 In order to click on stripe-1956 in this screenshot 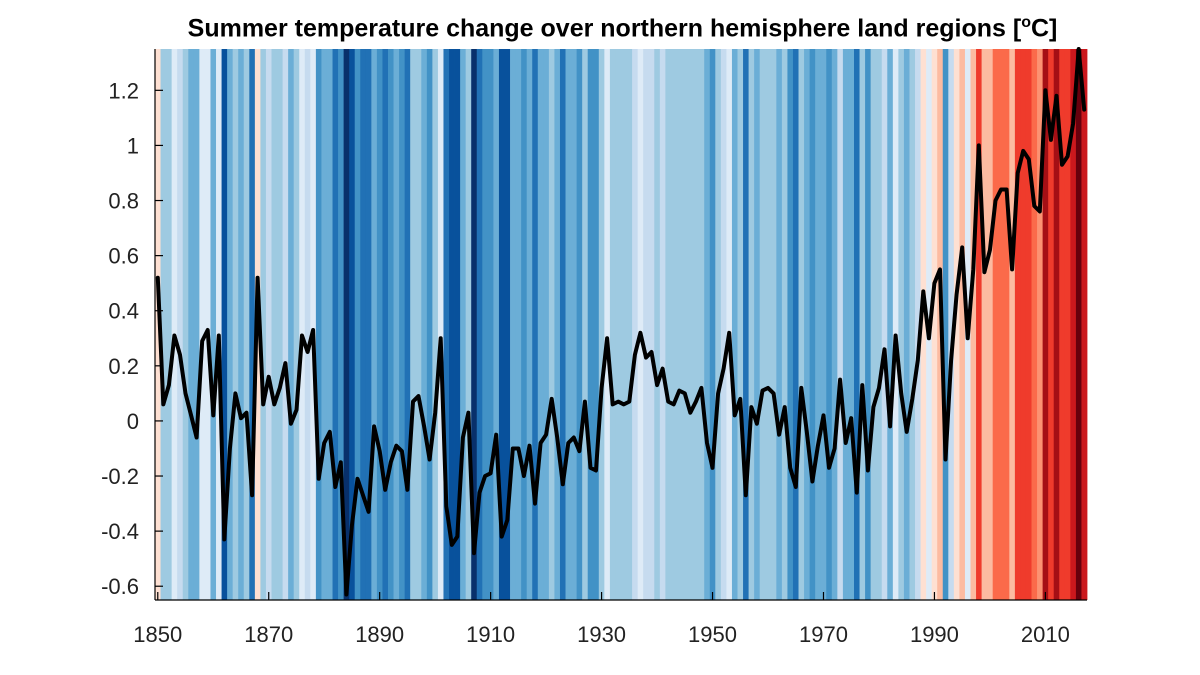, I will do `click(746, 324)`.